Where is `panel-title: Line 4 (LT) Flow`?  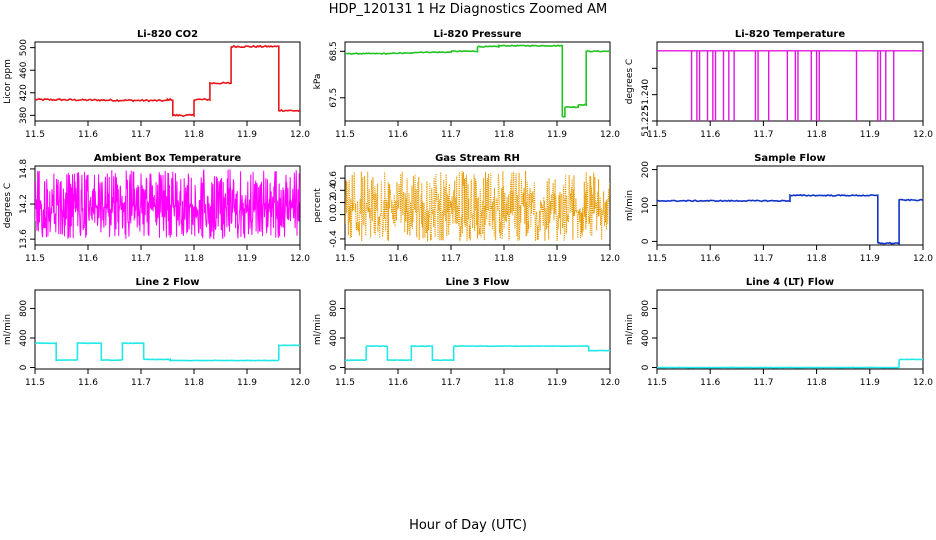 panel-title: Line 4 (LT) Flow is located at coordinates (790, 282).